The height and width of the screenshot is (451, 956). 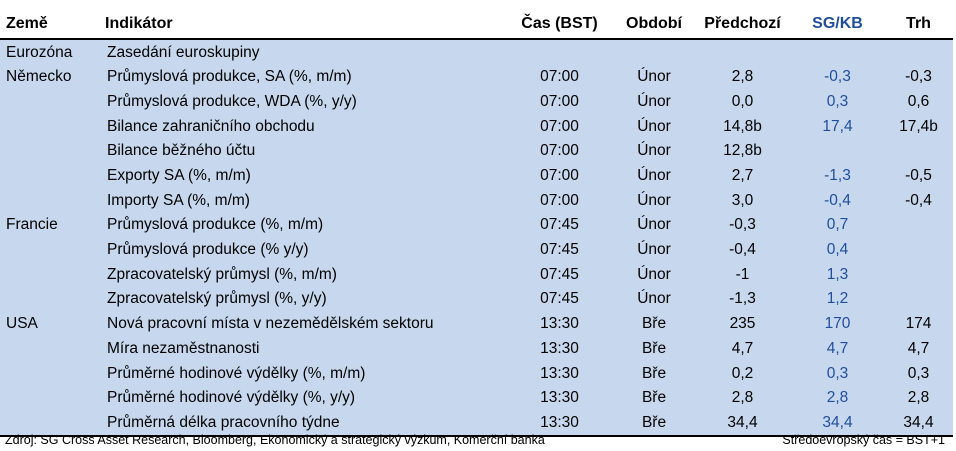 I want to click on cell-previous: 2,8, so click(x=742, y=398).